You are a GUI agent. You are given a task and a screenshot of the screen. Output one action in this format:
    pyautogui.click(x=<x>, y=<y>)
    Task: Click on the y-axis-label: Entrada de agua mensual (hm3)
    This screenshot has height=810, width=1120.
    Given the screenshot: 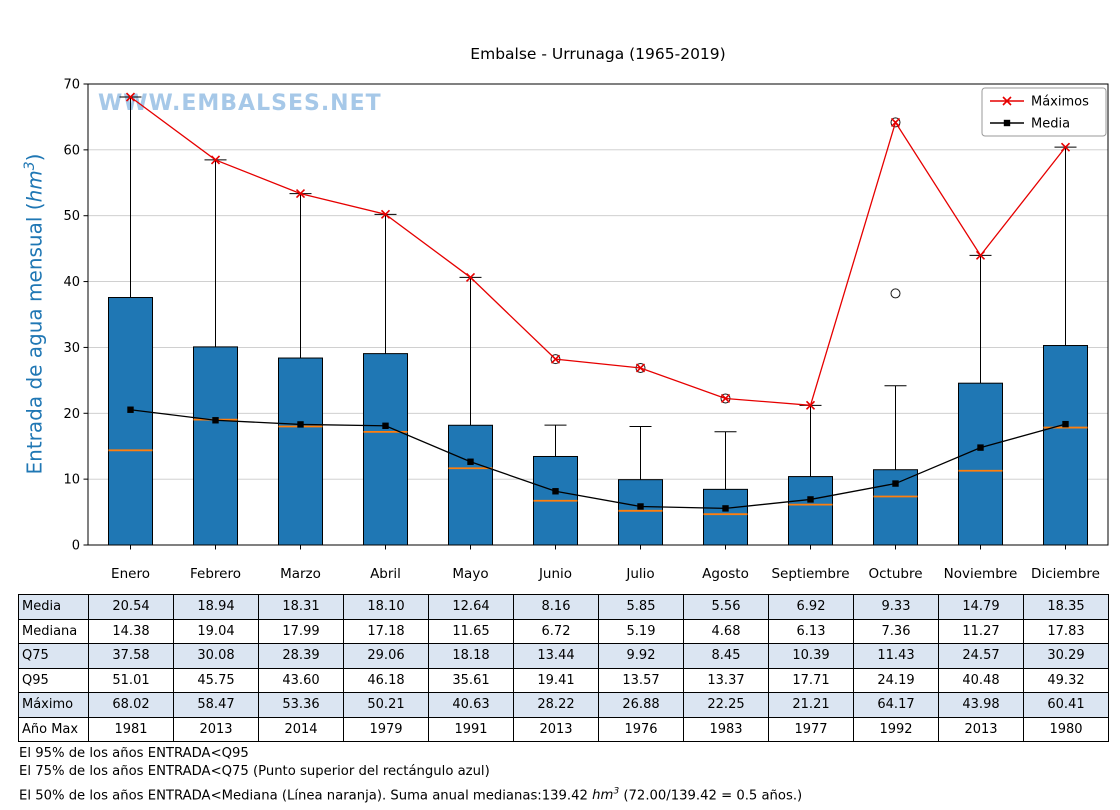 What is the action you would take?
    pyautogui.click(x=34, y=314)
    